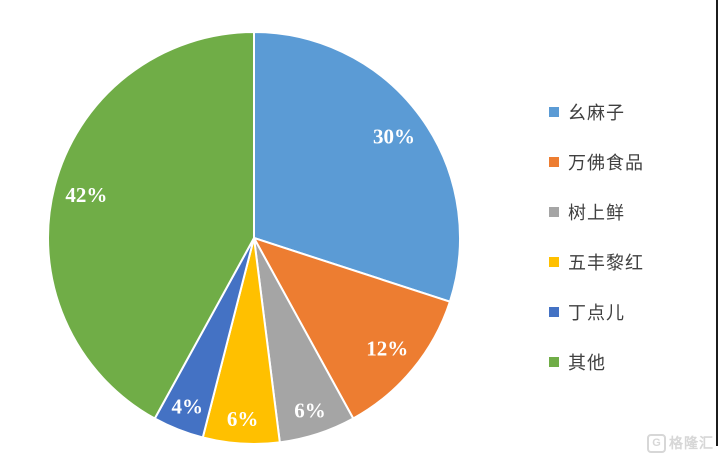 This screenshot has width=719, height=460. Describe the element at coordinates (606, 263) in the screenshot. I see `legend-label: 五丰黎红` at that location.